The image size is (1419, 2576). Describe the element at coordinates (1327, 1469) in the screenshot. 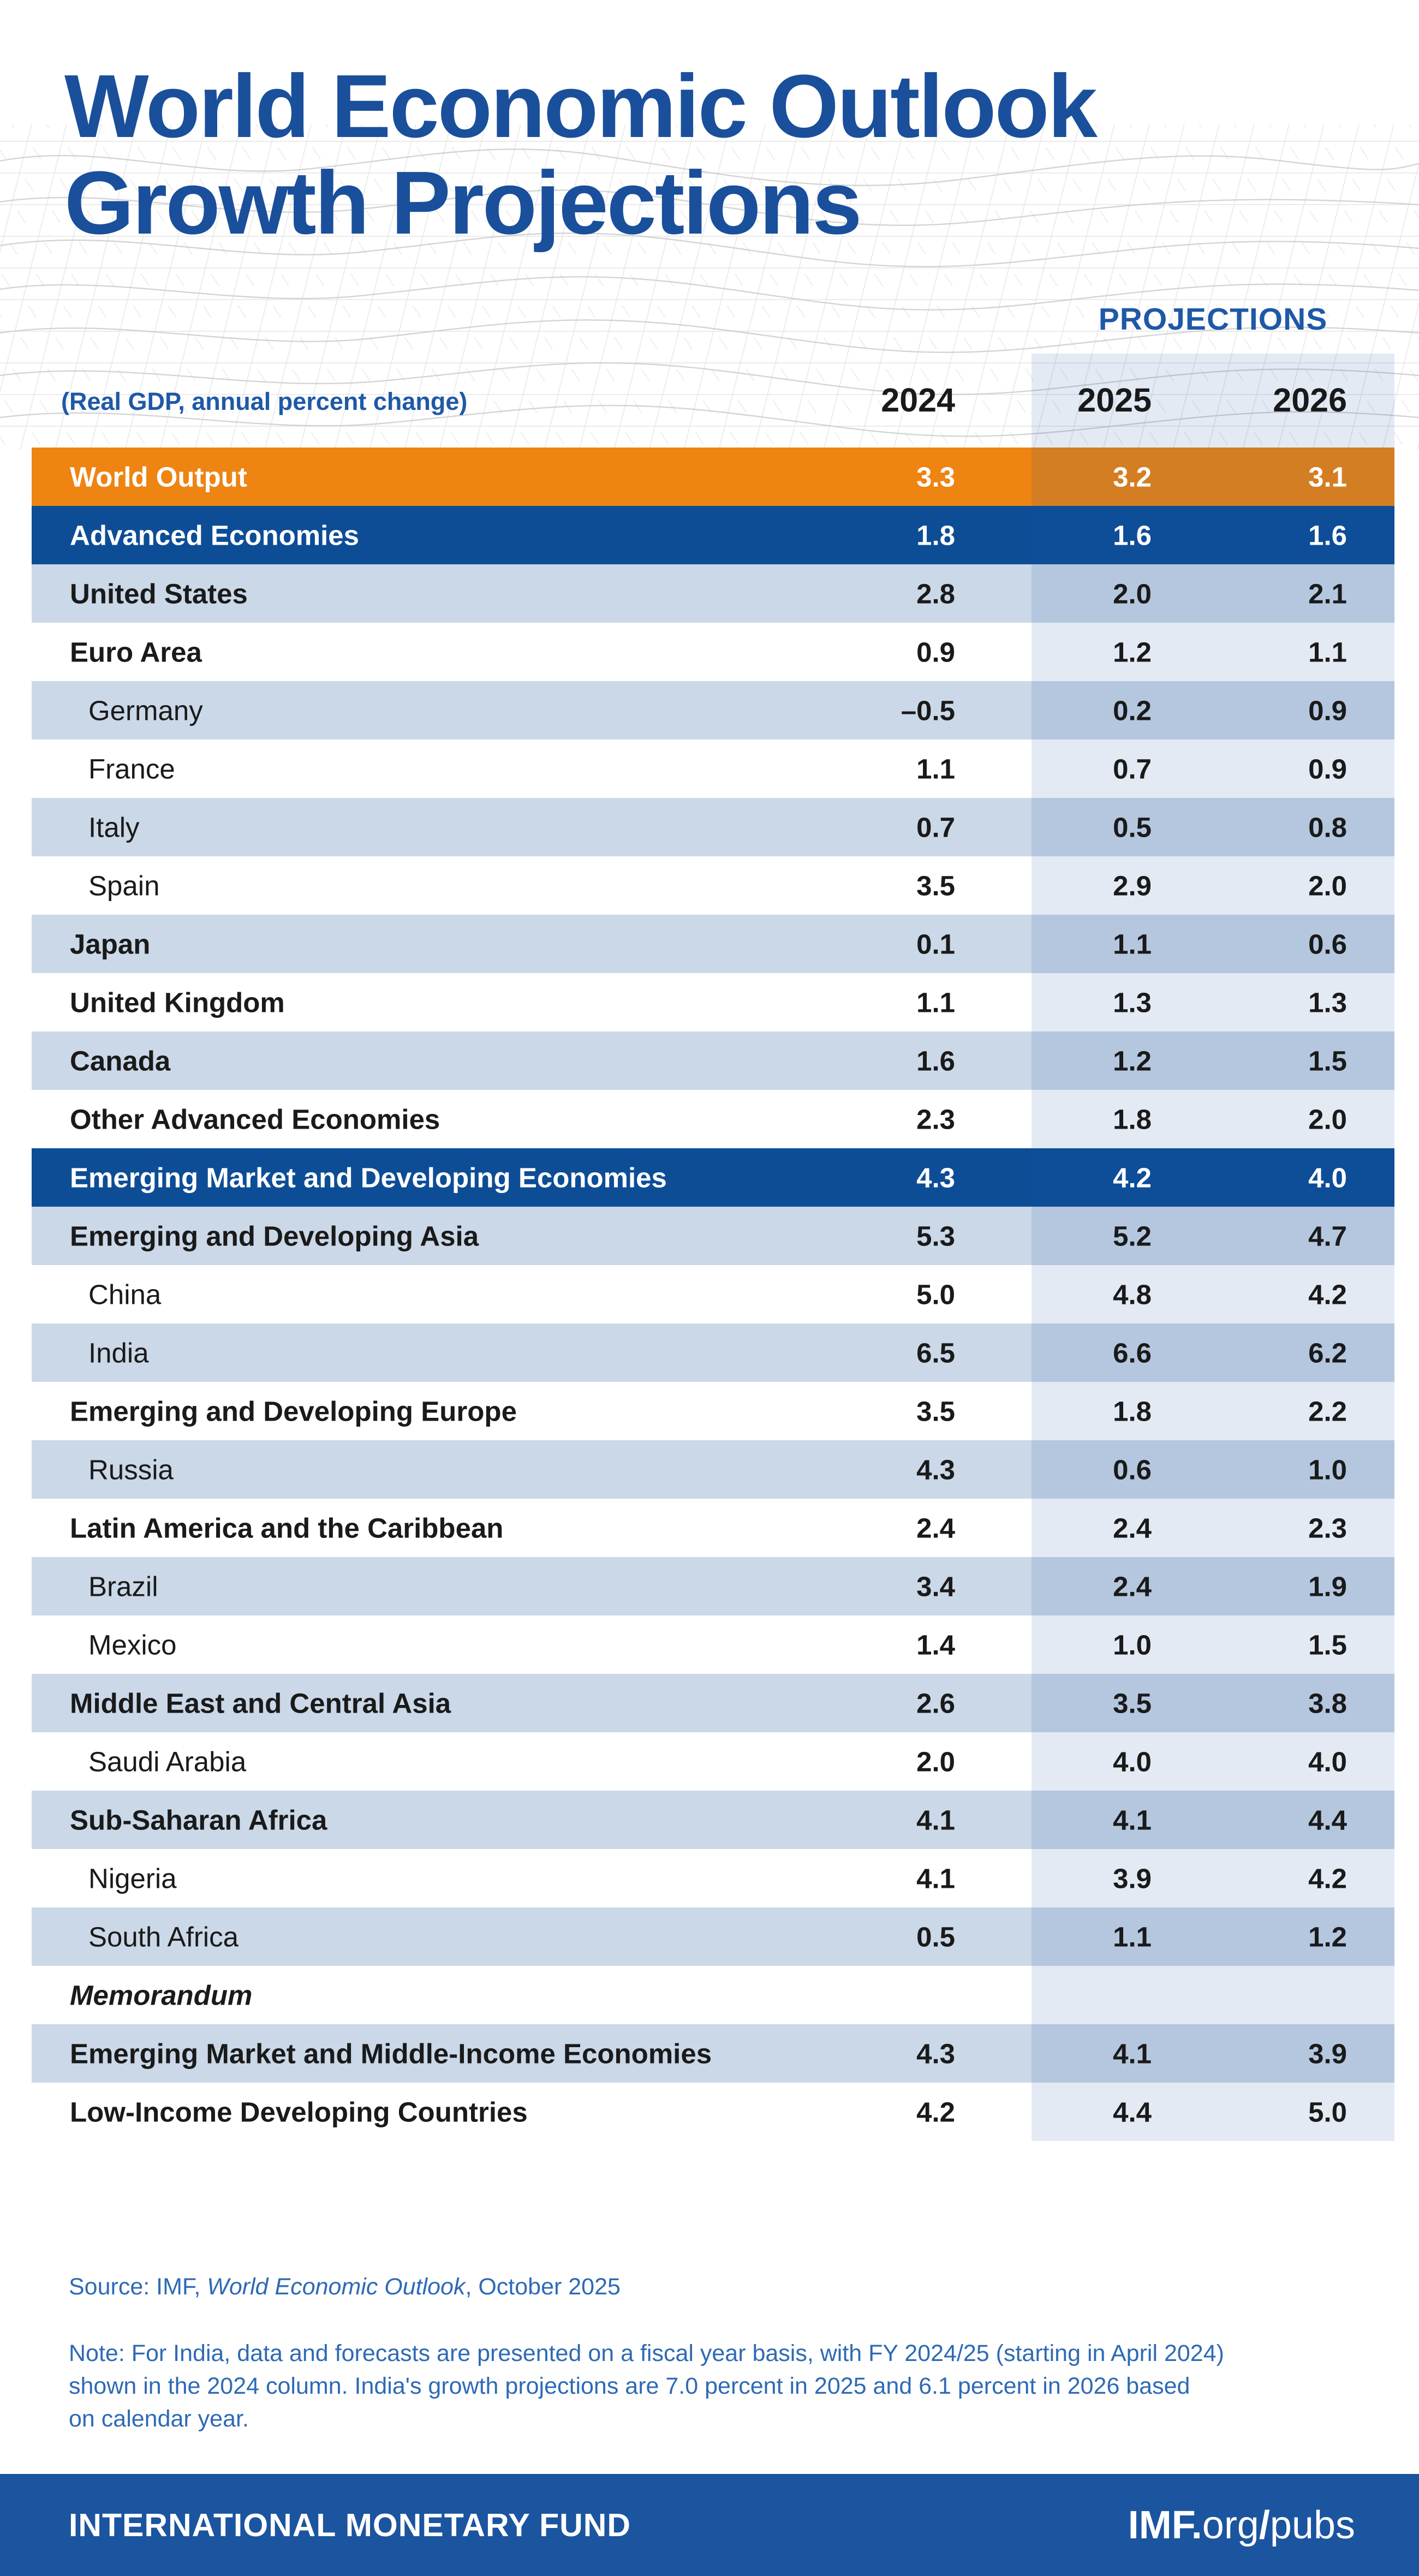

I see `value-2026: 1.0` at that location.